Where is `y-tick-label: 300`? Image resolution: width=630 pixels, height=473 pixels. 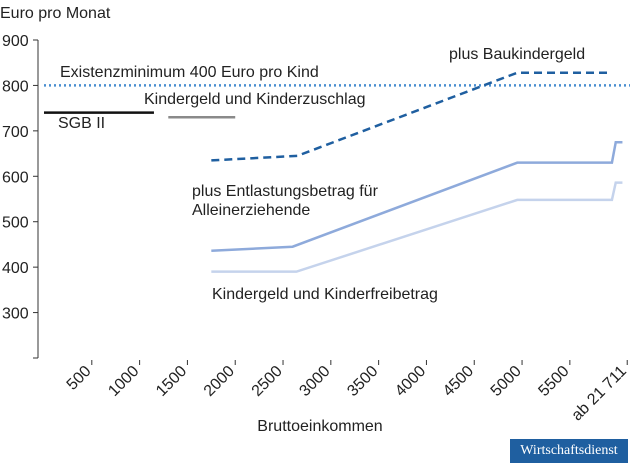
y-tick-label: 300 is located at coordinates (15, 314).